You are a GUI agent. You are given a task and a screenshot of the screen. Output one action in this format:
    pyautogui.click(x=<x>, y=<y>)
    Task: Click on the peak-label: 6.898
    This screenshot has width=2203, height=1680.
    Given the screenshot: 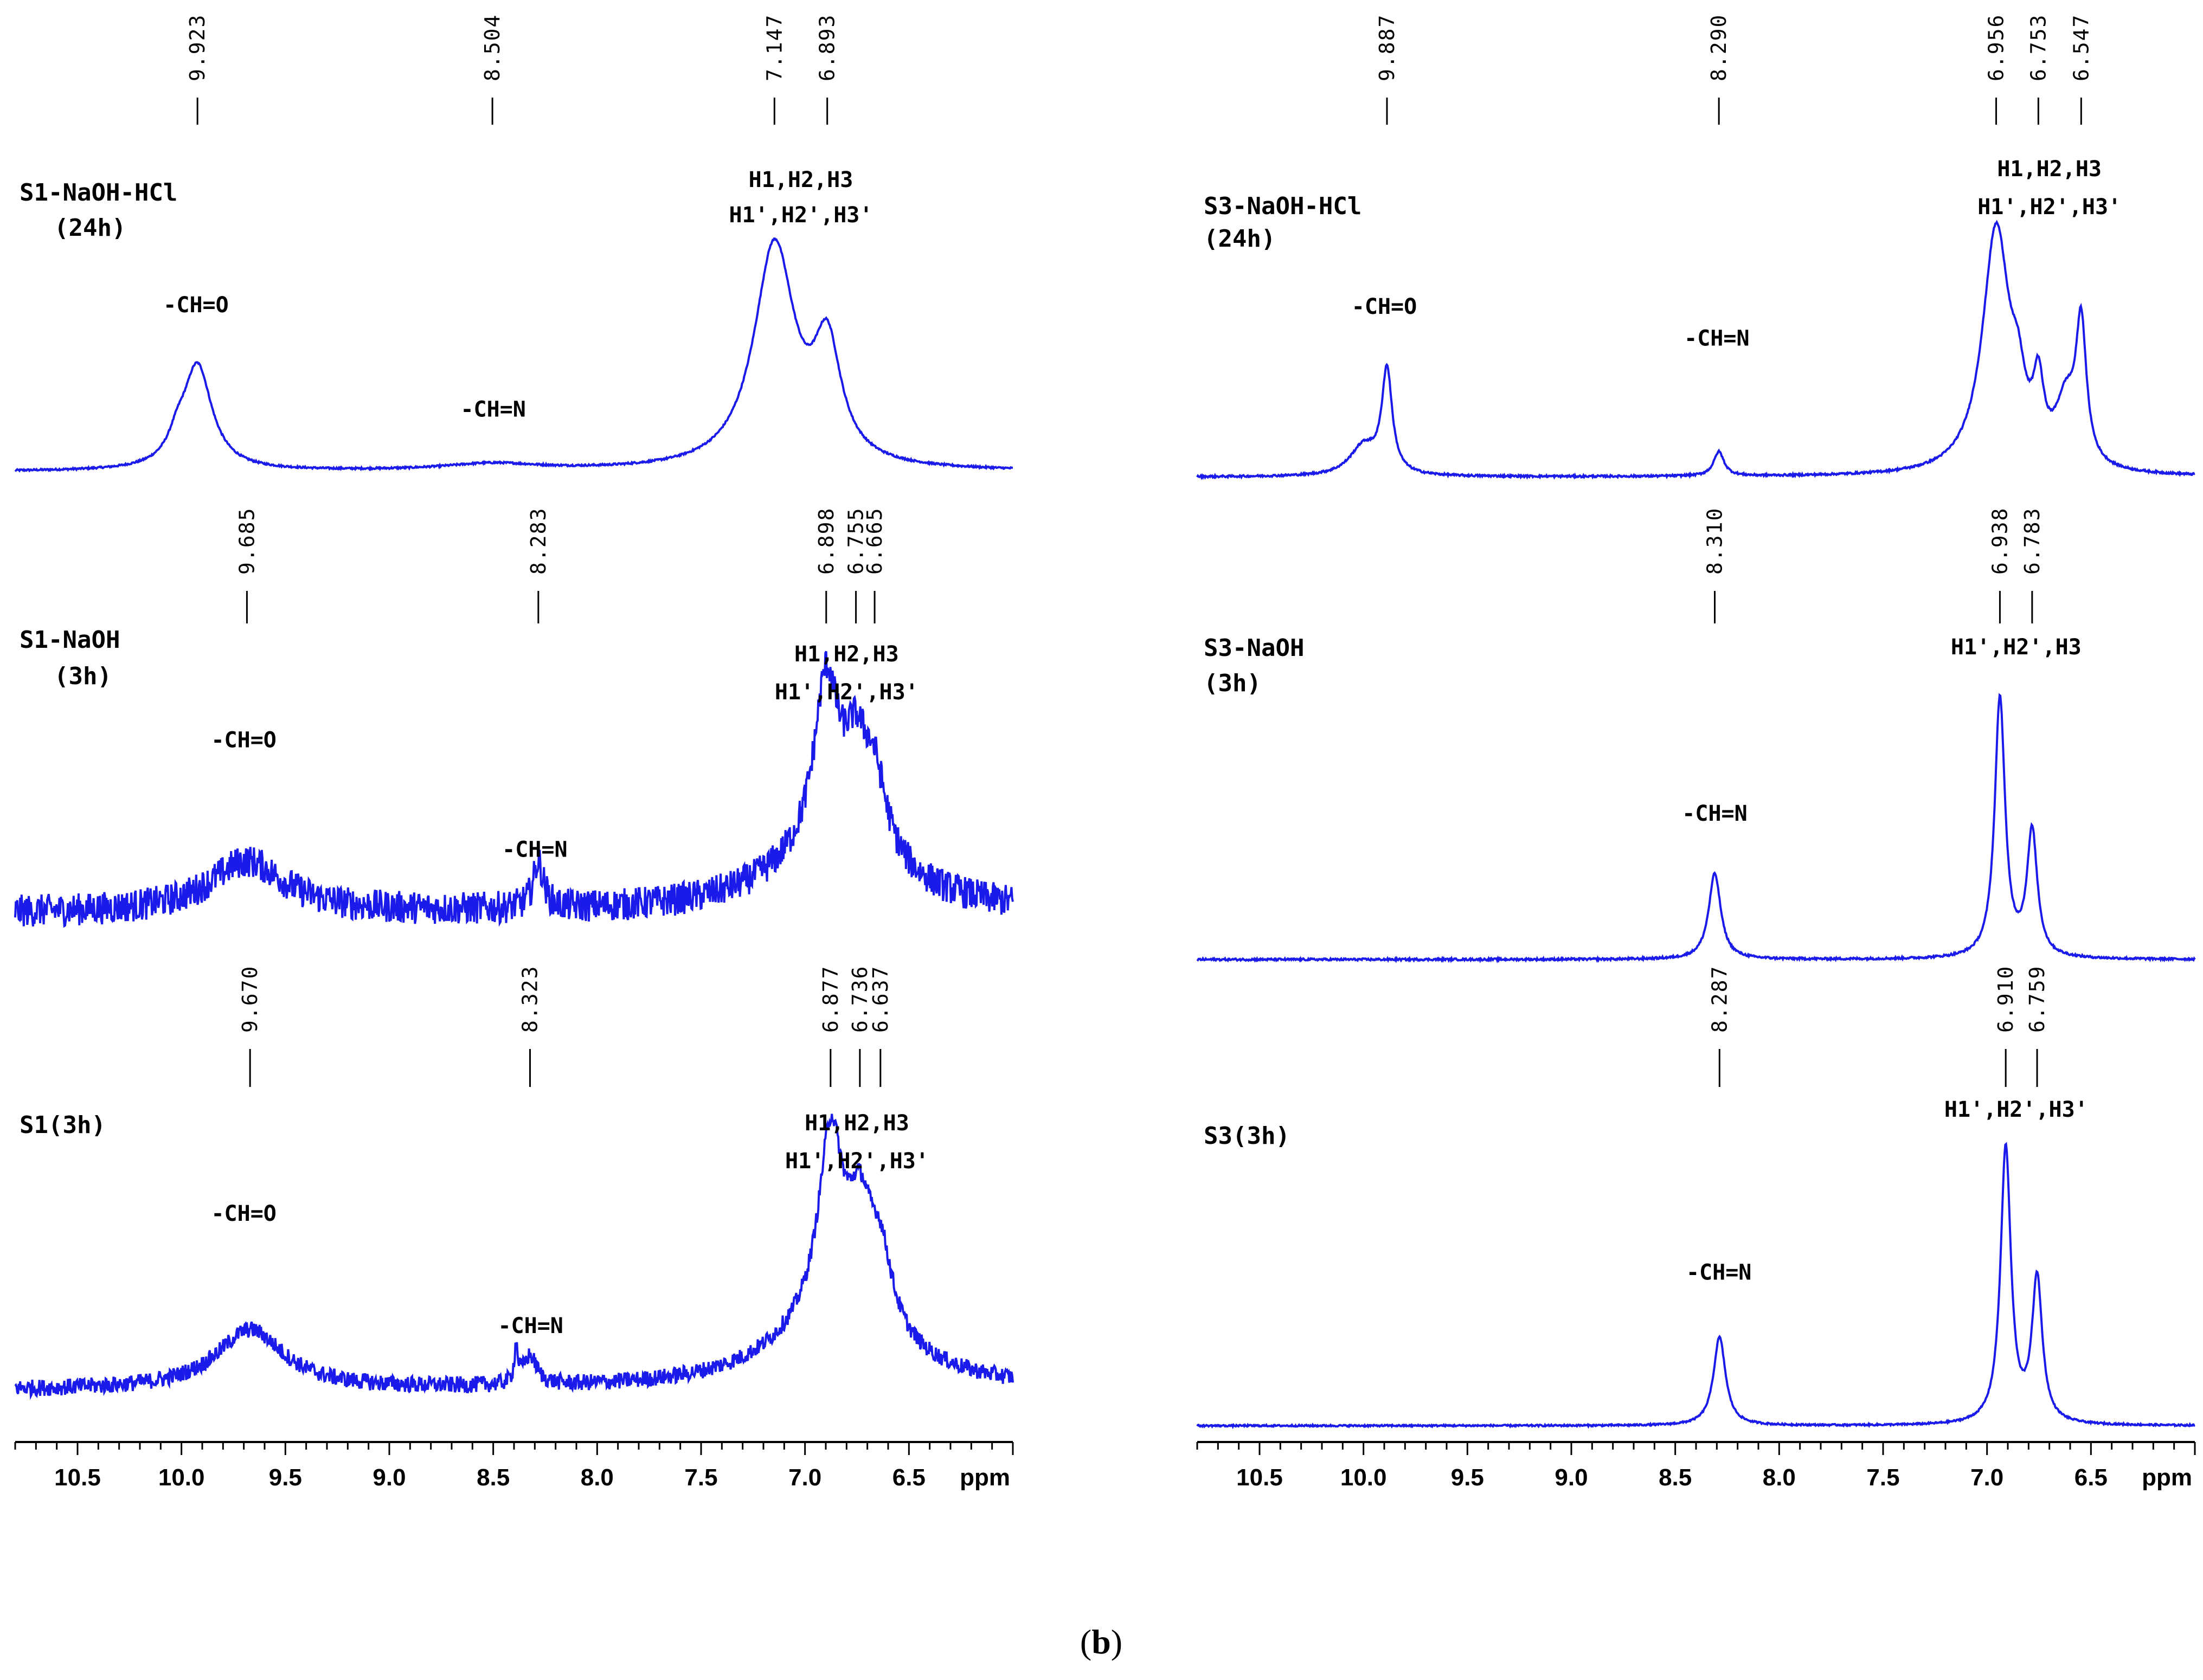 What is the action you would take?
    pyautogui.click(x=826, y=541)
    